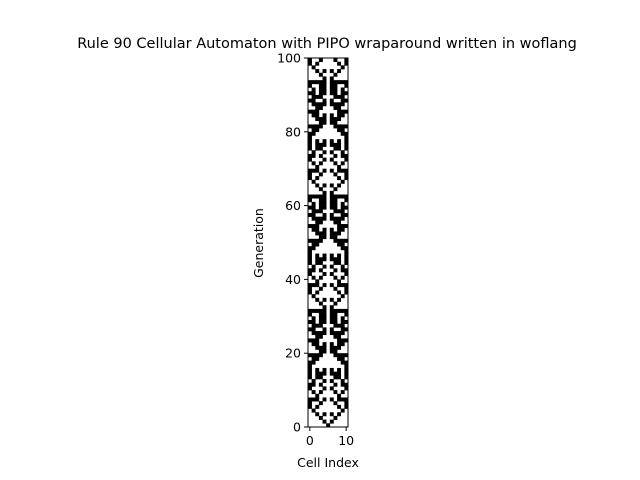  I want to click on cell-grid, so click(328, 243).